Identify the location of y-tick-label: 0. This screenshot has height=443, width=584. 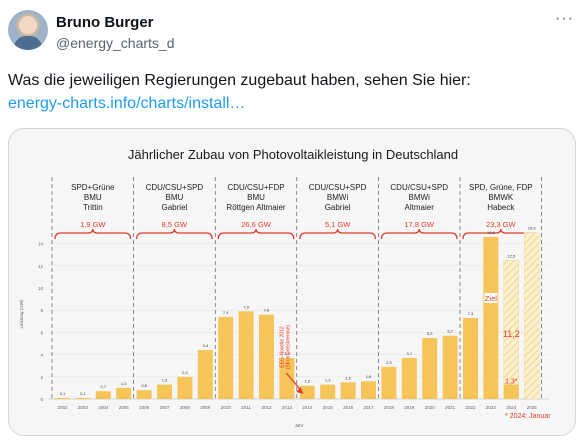
(41, 399).